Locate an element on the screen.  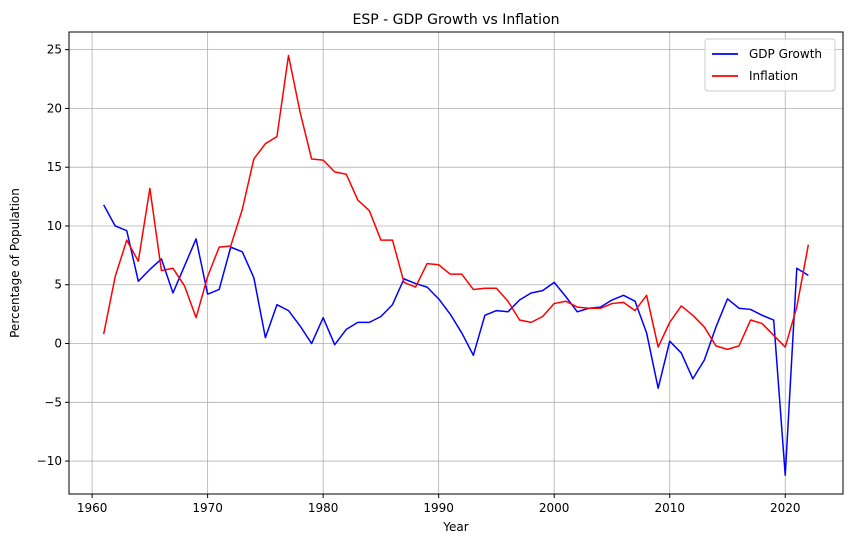
x-tick-label: 1970 is located at coordinates (207, 508).